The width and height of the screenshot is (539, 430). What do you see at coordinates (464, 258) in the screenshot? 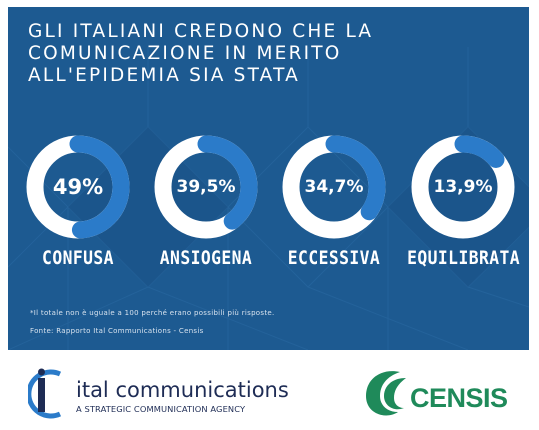
I see `category-label-equilibrata: EQUILIBRATA` at bounding box center [464, 258].